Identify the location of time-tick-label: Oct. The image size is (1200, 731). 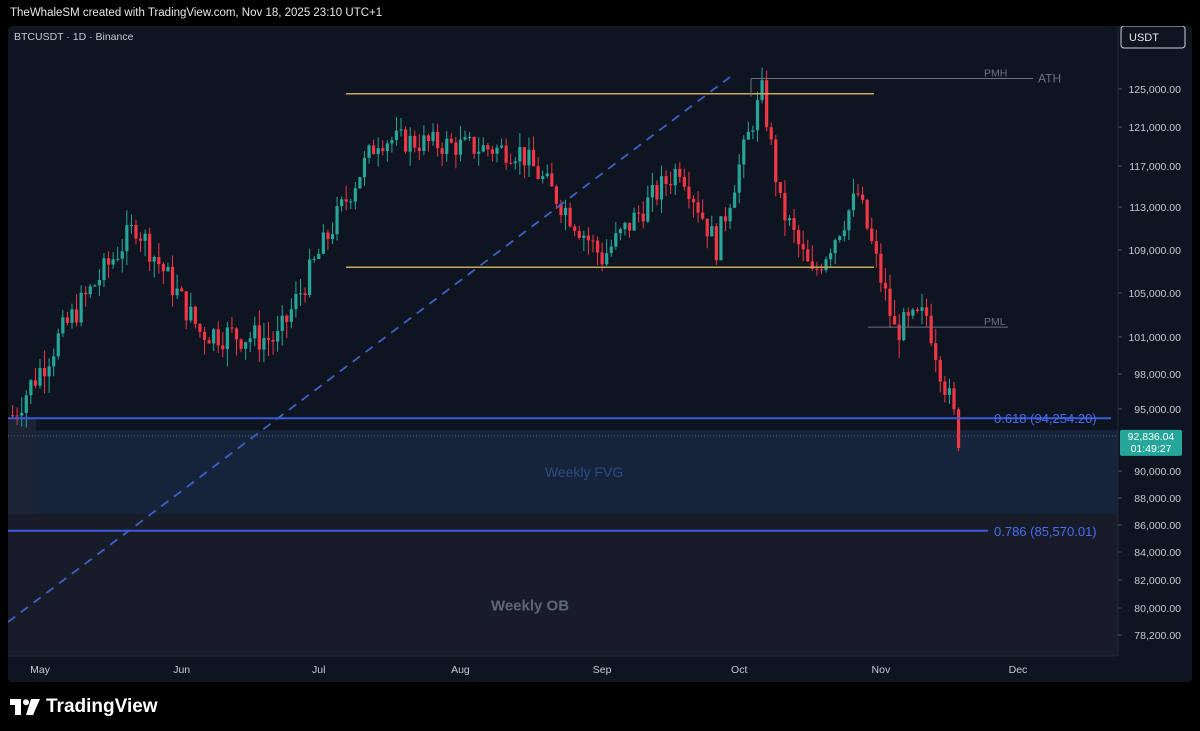
(739, 670).